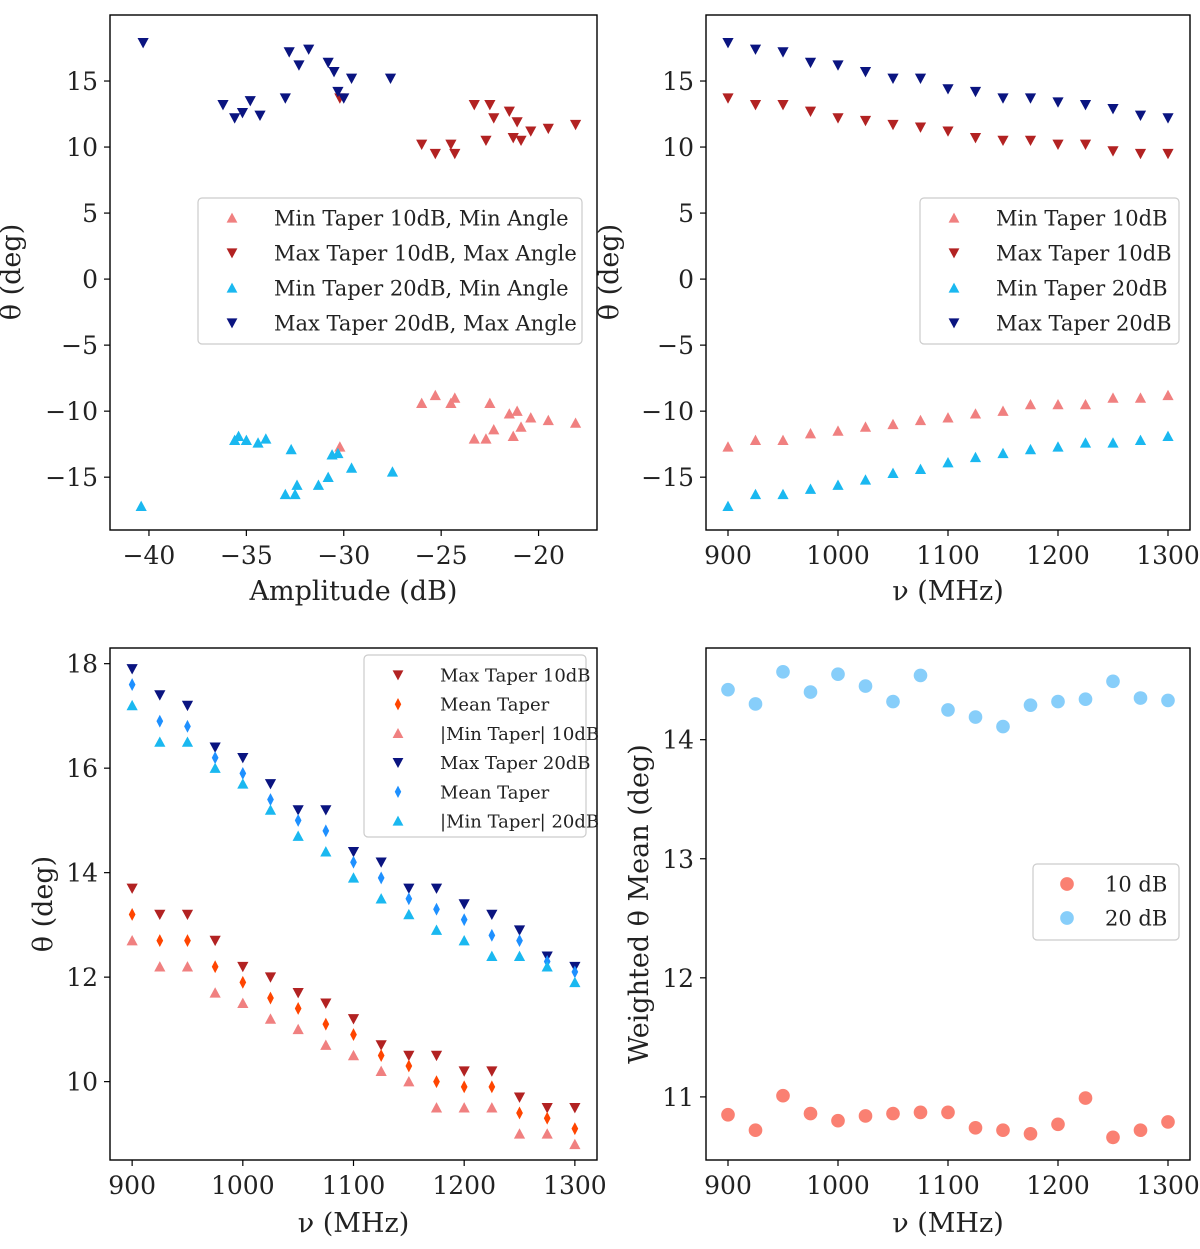 The image size is (1200, 1249). I want to click on series-max-taper-10db-max-angle, so click(458, 126).